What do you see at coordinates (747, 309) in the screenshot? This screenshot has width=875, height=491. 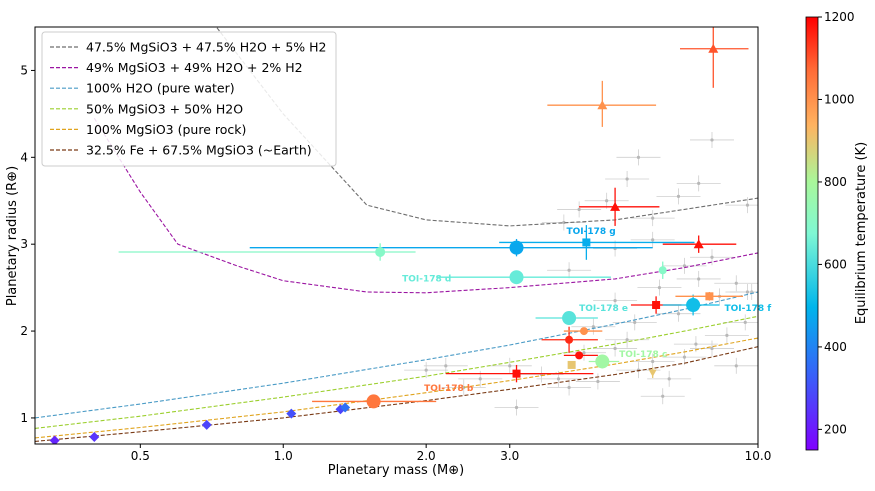 I see `planet-label: TOI-178 f` at bounding box center [747, 309].